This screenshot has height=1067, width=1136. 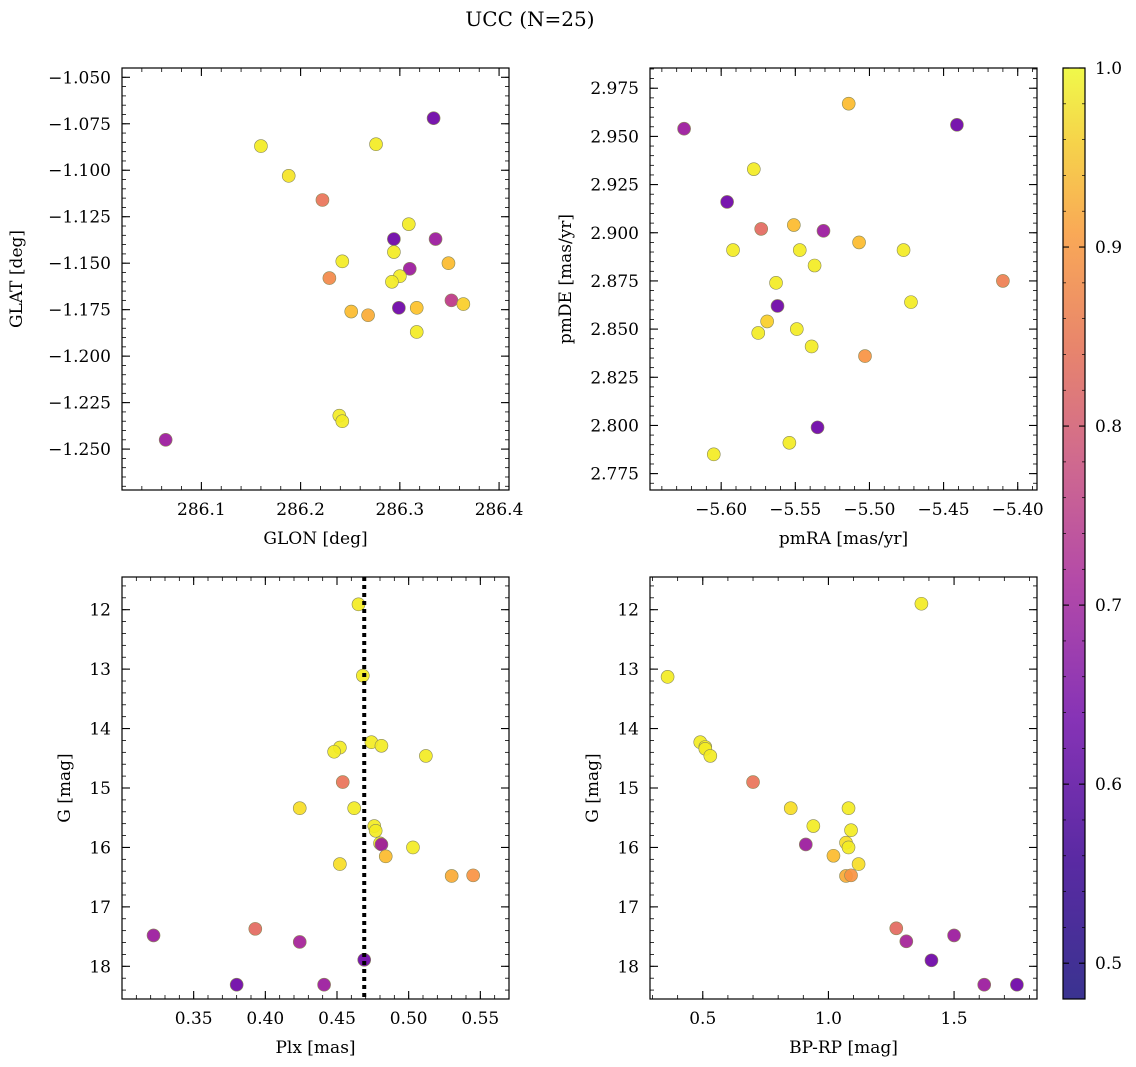 What do you see at coordinates (721, 510) in the screenshot?
I see `x-tick-label: −5.60` at bounding box center [721, 510].